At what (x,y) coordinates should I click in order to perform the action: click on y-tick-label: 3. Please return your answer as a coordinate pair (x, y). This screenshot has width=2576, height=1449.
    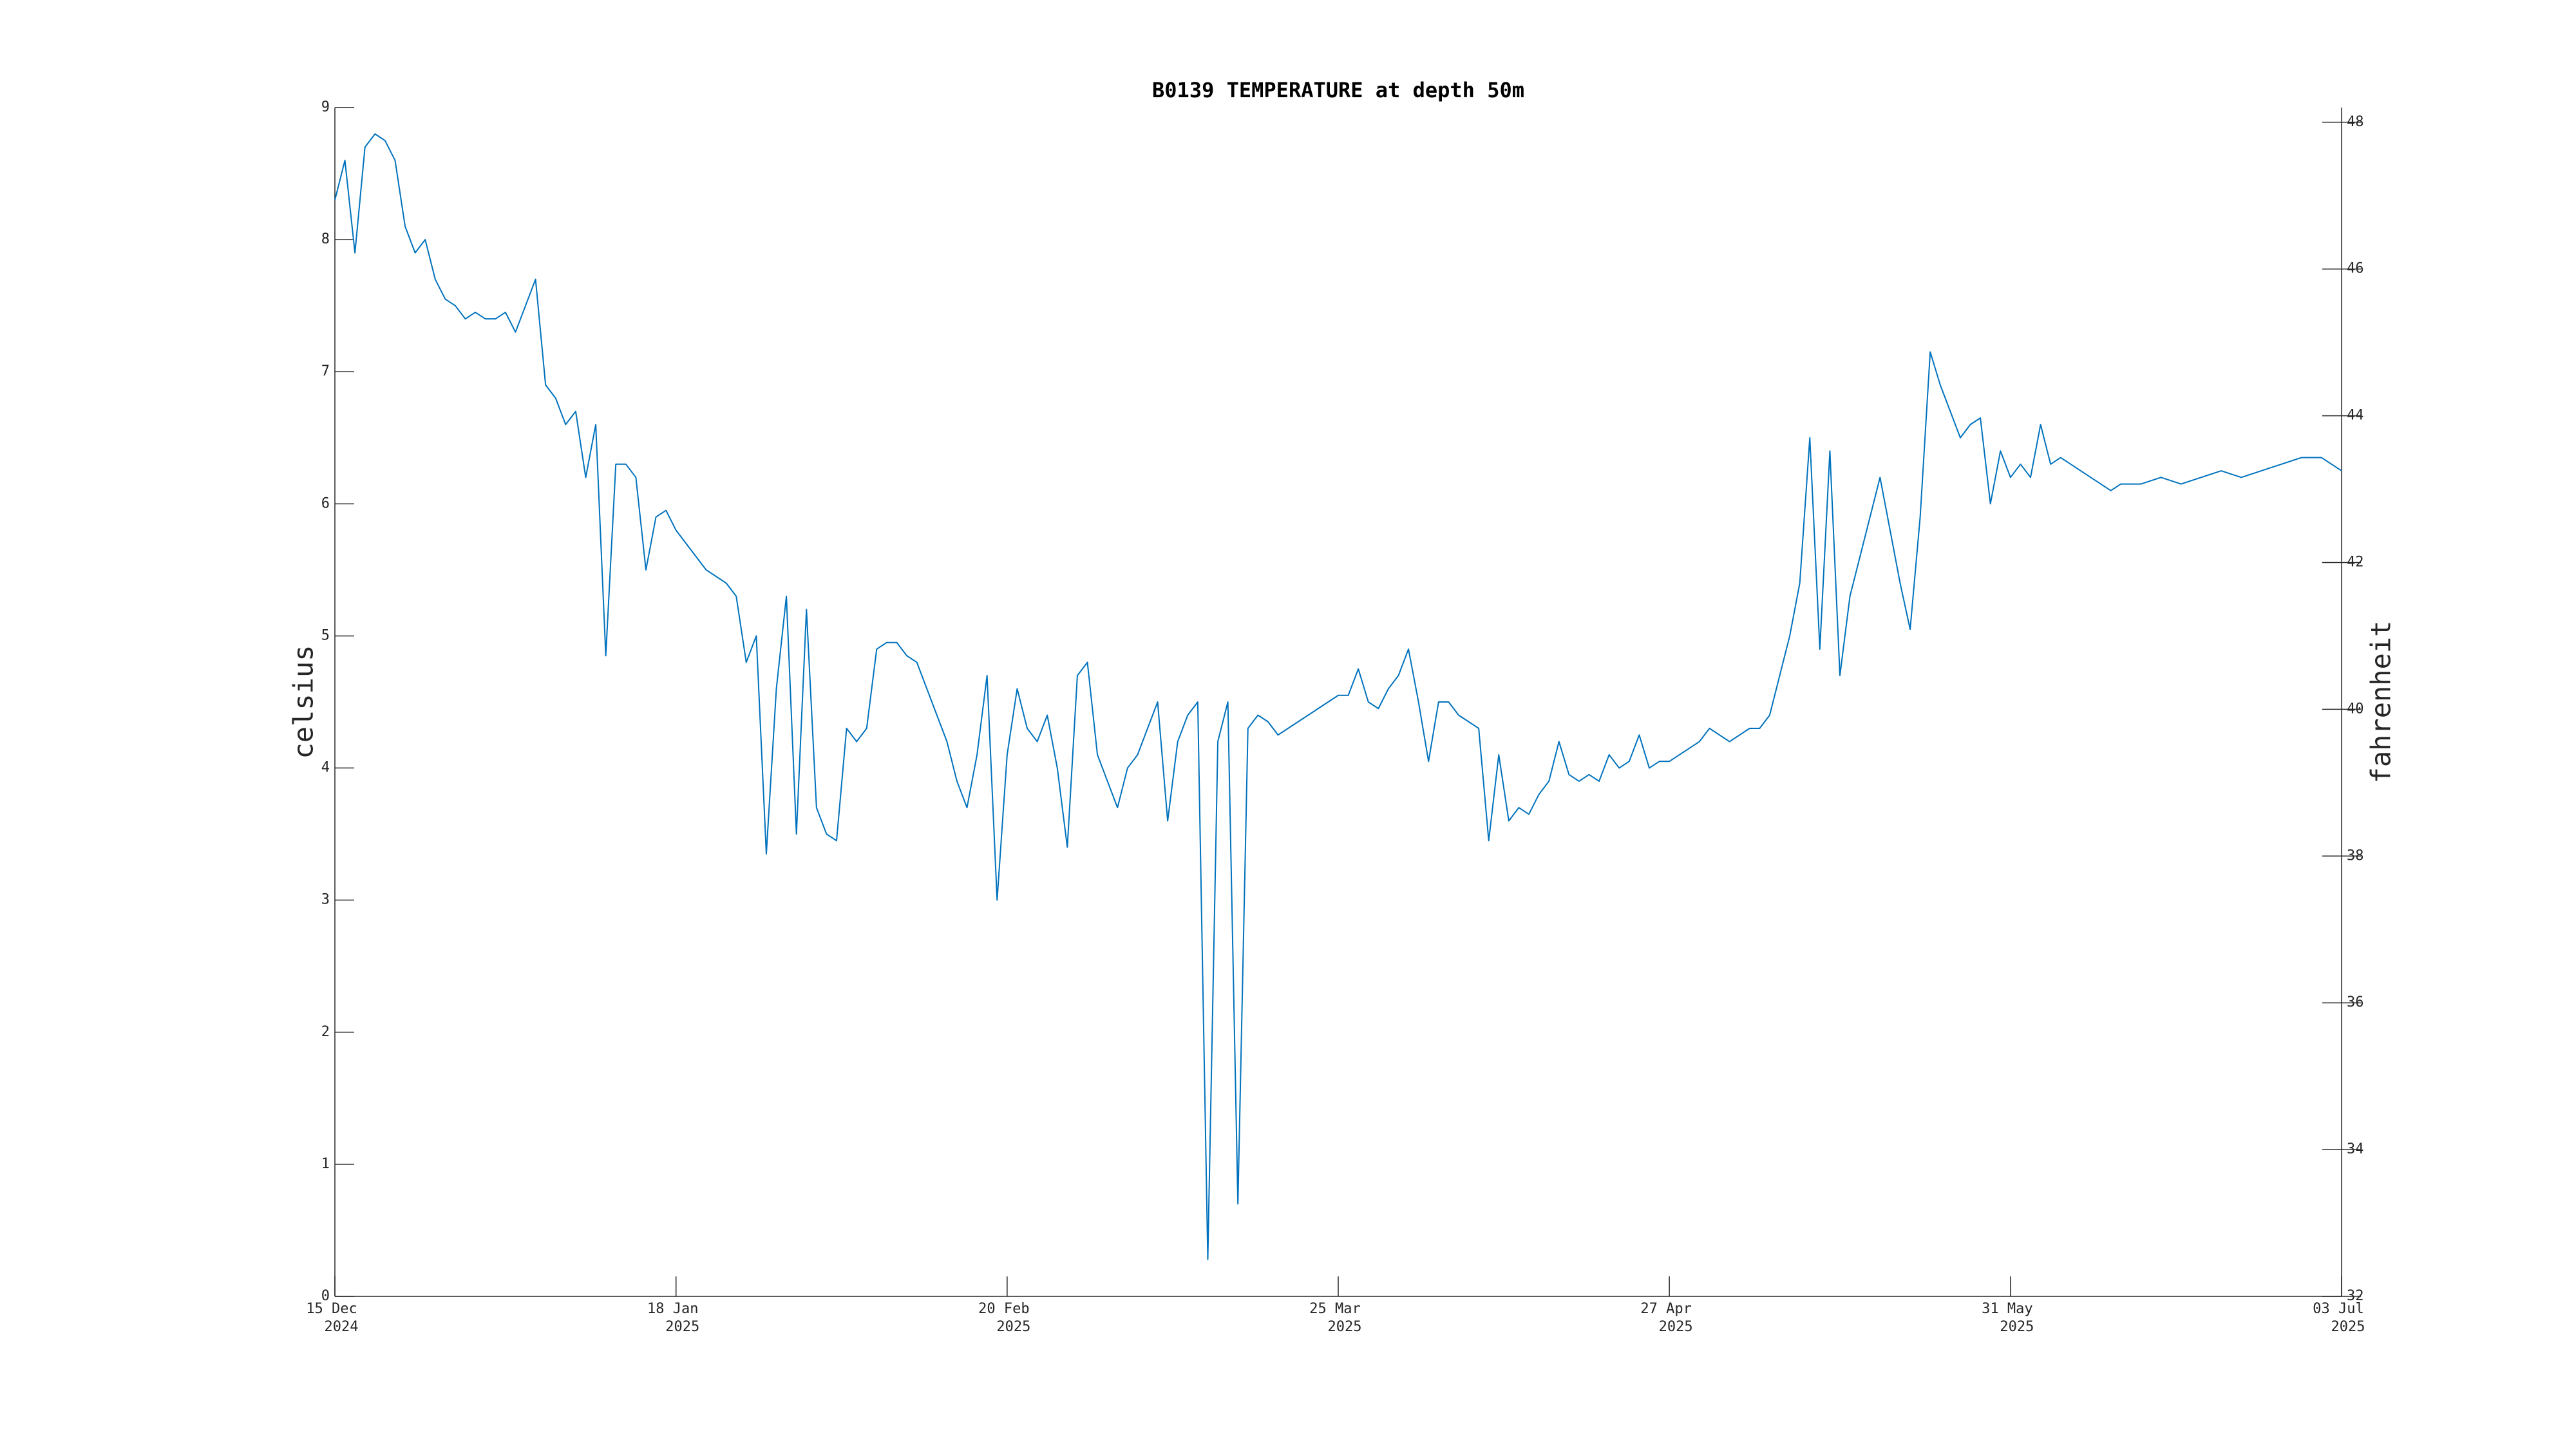
    Looking at the image, I should click on (326, 900).